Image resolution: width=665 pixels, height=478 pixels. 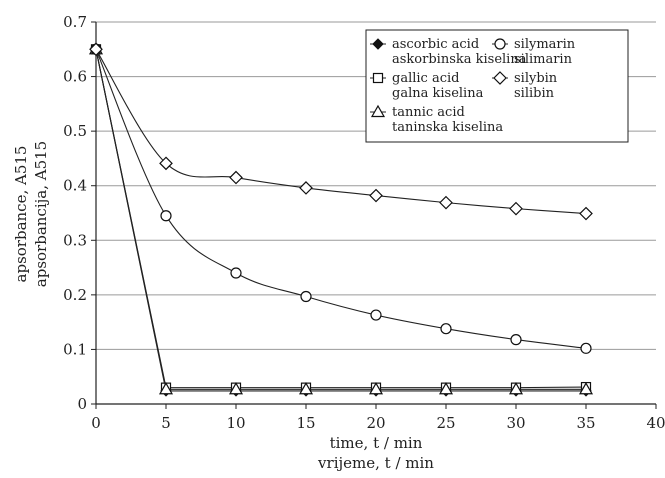 What do you see at coordinates (428, 112) in the screenshot?
I see `legend-label: tannic acid` at bounding box center [428, 112].